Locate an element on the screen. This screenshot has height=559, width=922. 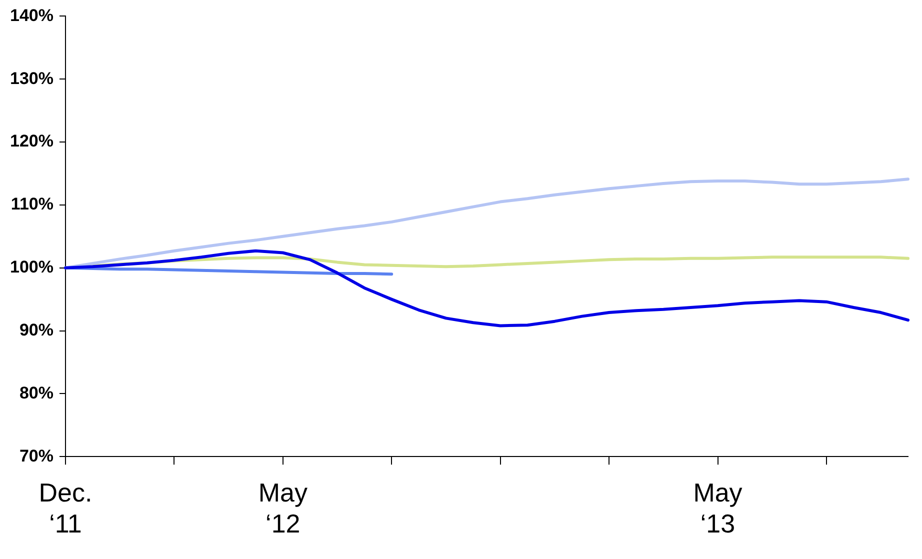
y-tick-label: 110% is located at coordinates (32, 204).